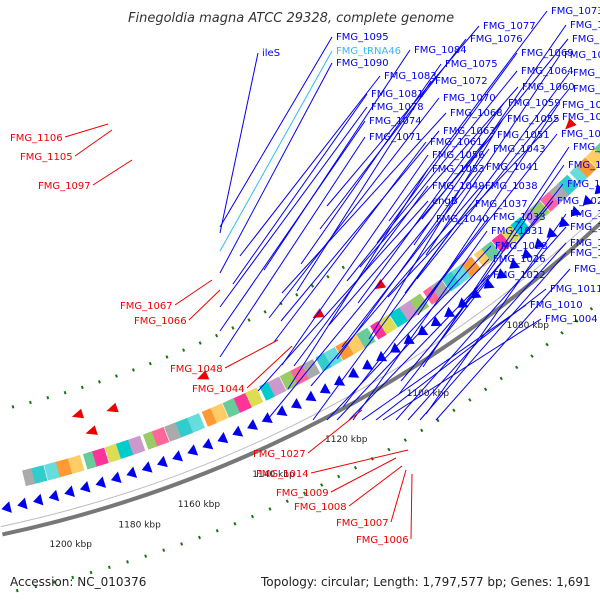  Describe the element at coordinates (469, 98) in the screenshot. I see `forward-gene-label: FMG_1070` at that location.